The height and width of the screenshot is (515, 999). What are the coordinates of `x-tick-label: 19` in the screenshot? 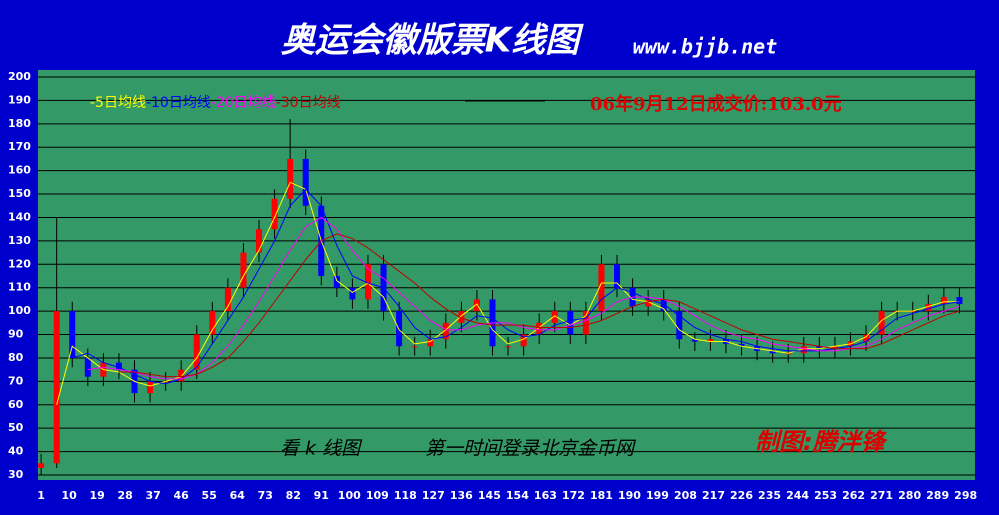 It's located at (96, 495).